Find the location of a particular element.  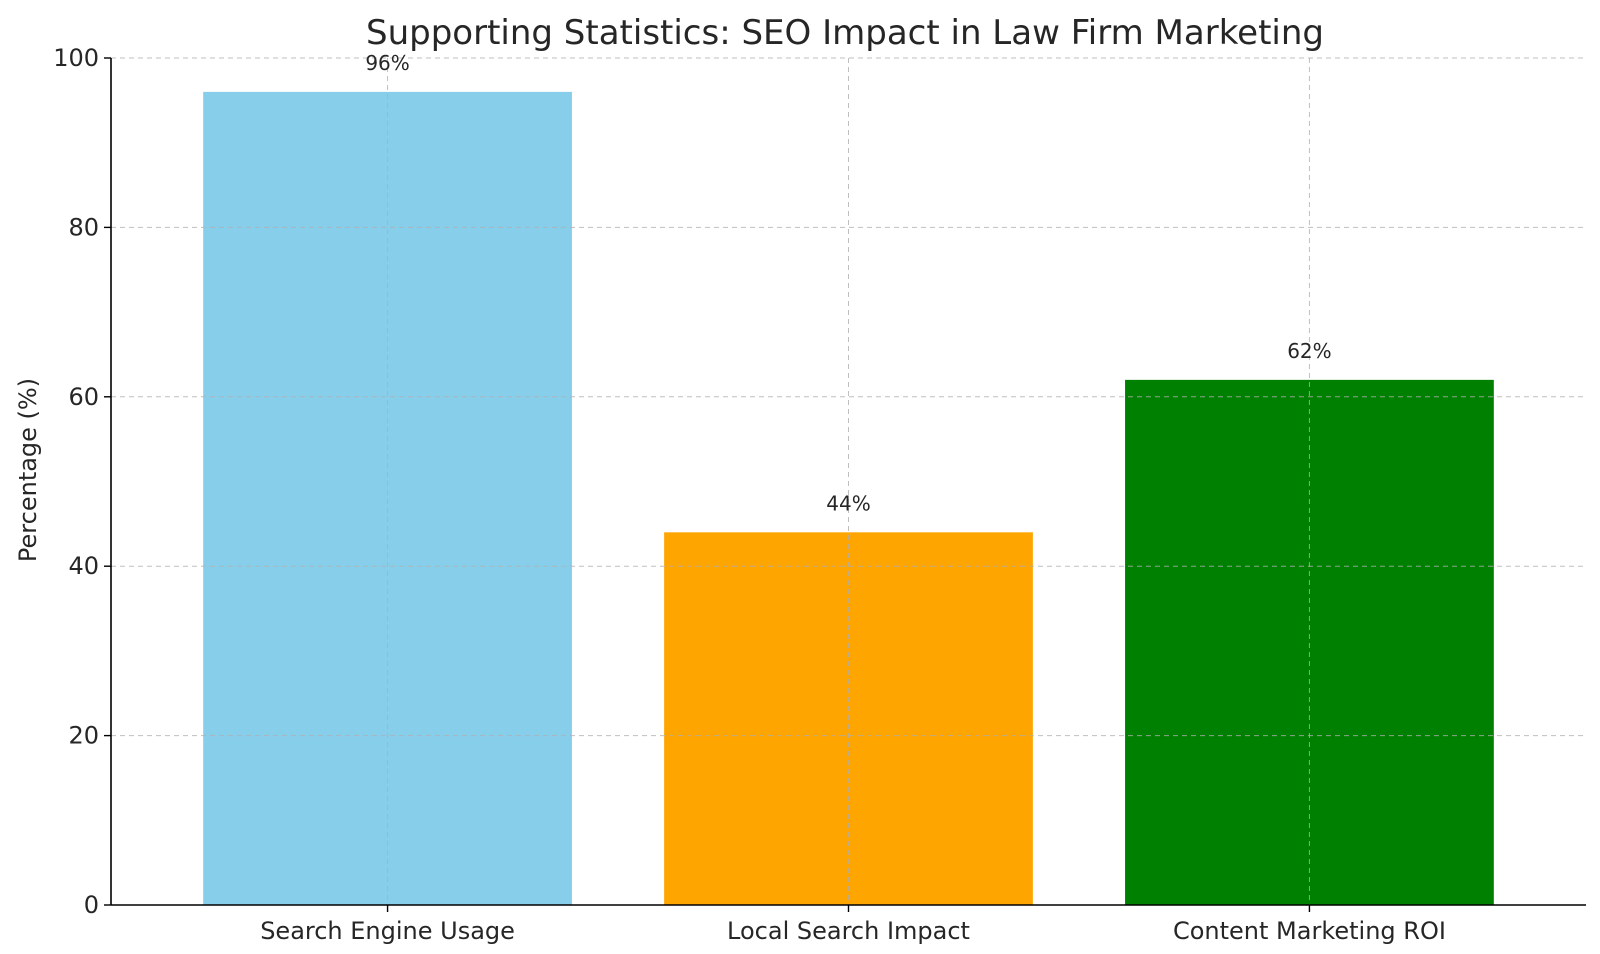

y-tick-label: 80 is located at coordinates (83, 227).